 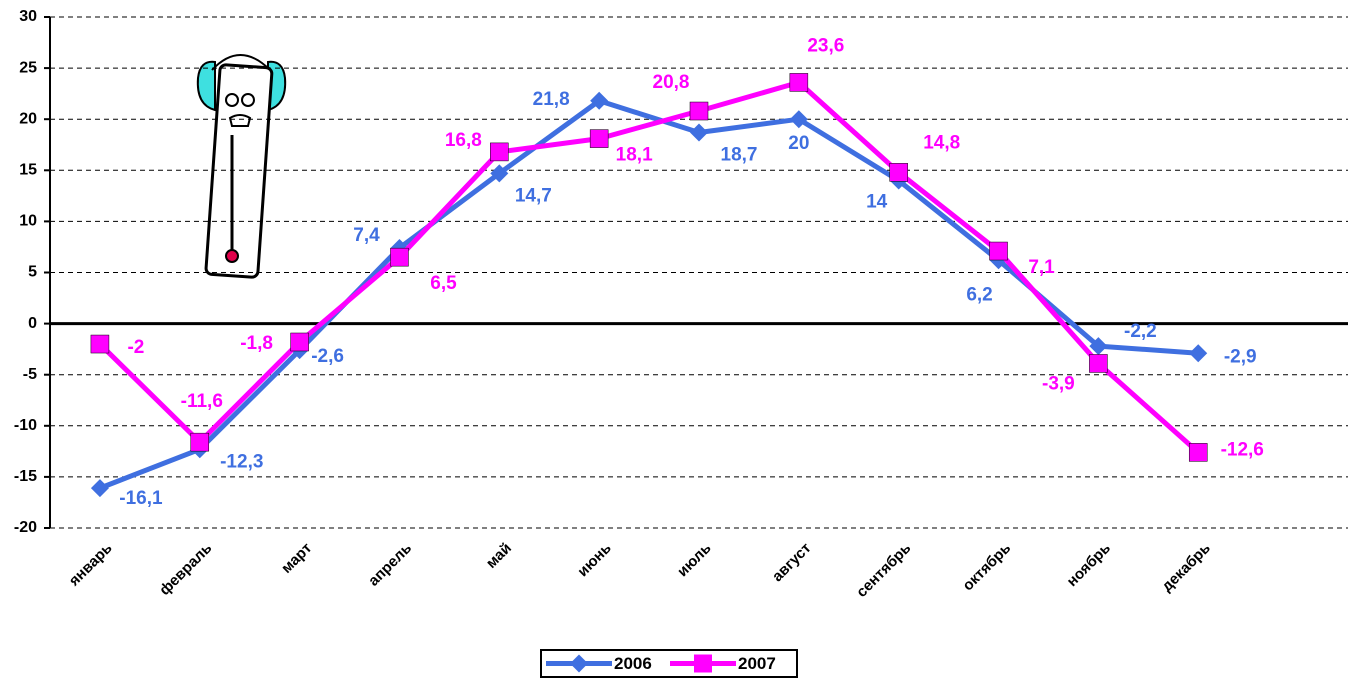 I want to click on x-tick-label: июль, so click(x=694, y=560).